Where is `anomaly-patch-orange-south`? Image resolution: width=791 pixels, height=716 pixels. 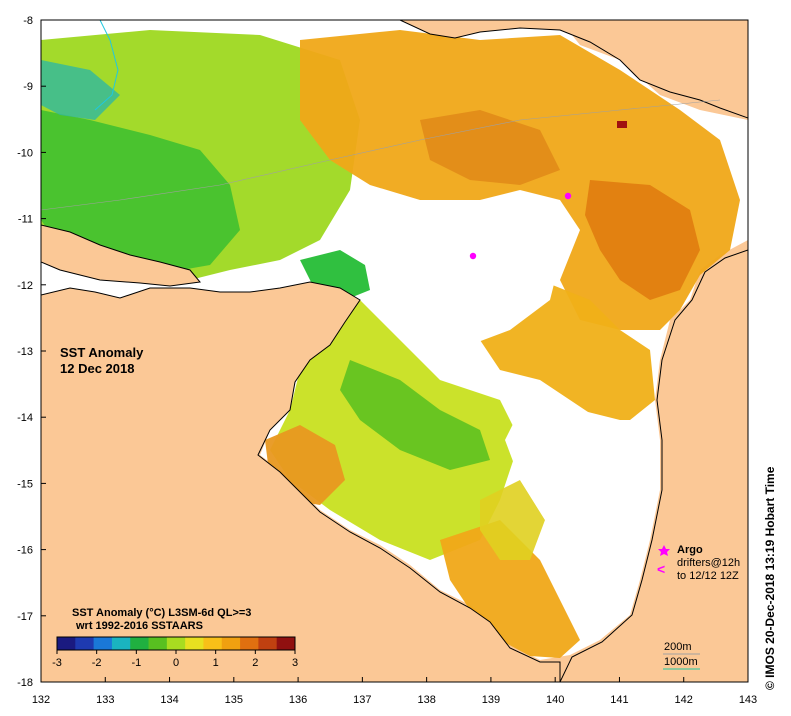
anomaly-patch-orange-south is located at coordinates (510, 589).